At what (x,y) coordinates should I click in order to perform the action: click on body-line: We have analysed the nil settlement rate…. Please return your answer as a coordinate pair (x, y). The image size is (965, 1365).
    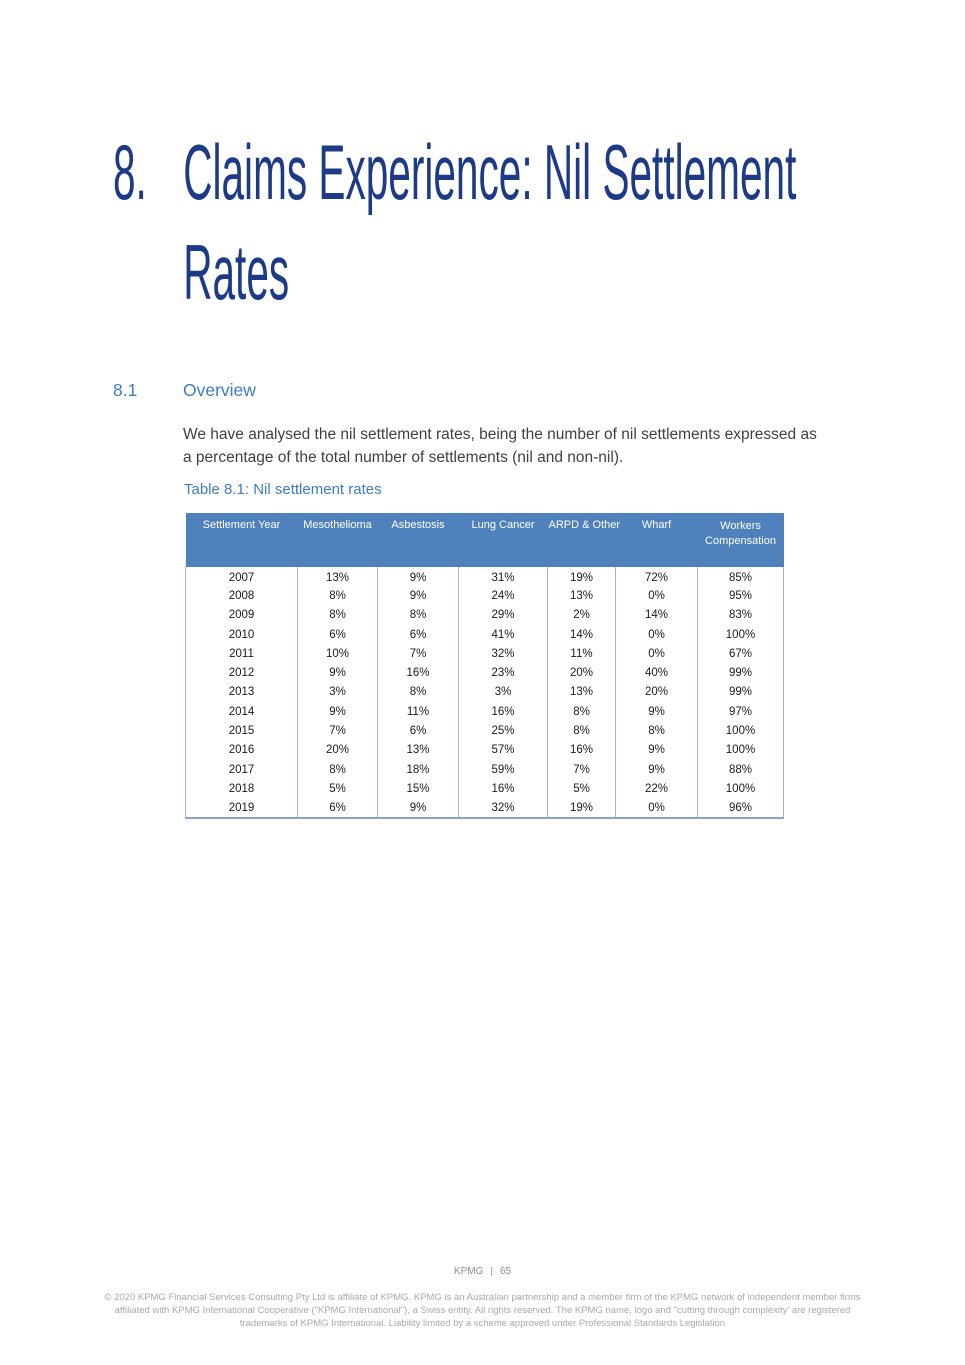
    Looking at the image, I should click on (500, 434).